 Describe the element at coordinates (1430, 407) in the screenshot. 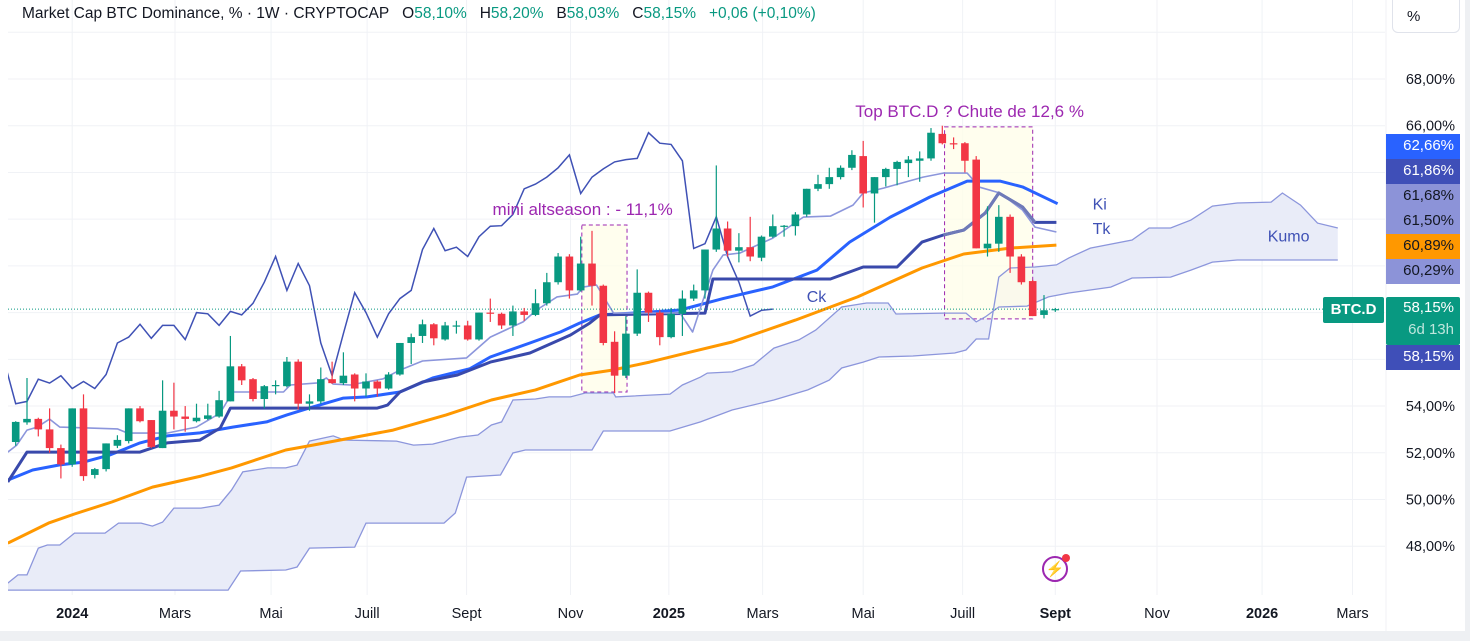

I see `y-axis-label: 54,00%` at that location.